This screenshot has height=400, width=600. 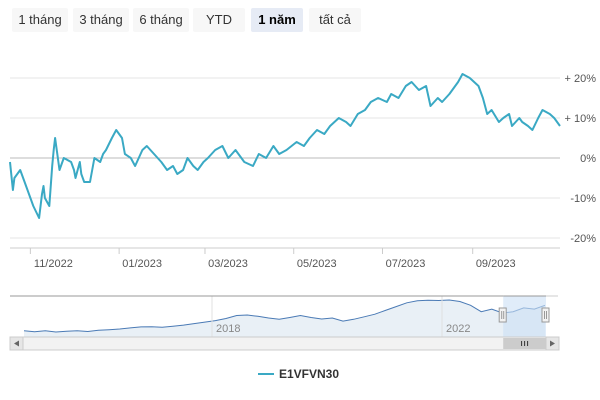 I want to click on range-button-6-month: 6 tháng, so click(x=161, y=20).